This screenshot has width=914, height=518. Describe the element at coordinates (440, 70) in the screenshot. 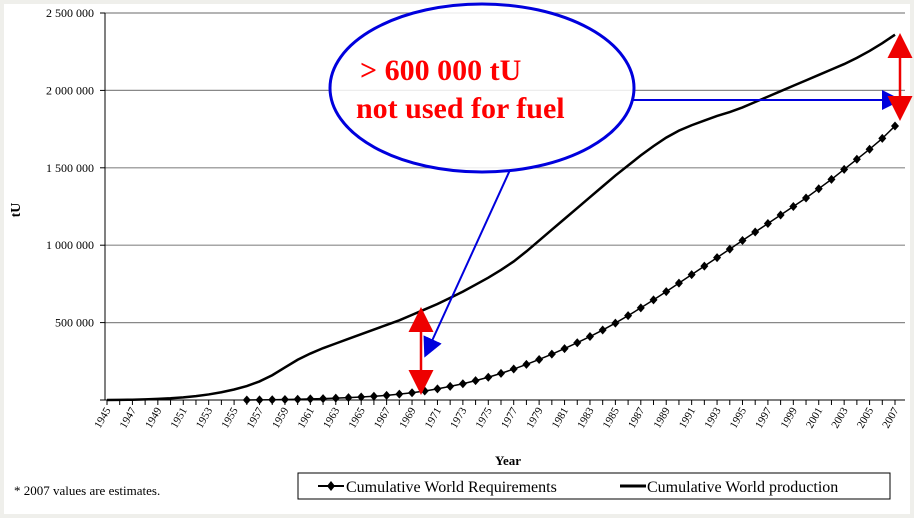

I see `callout-line1: > 600 000 tU` at that location.